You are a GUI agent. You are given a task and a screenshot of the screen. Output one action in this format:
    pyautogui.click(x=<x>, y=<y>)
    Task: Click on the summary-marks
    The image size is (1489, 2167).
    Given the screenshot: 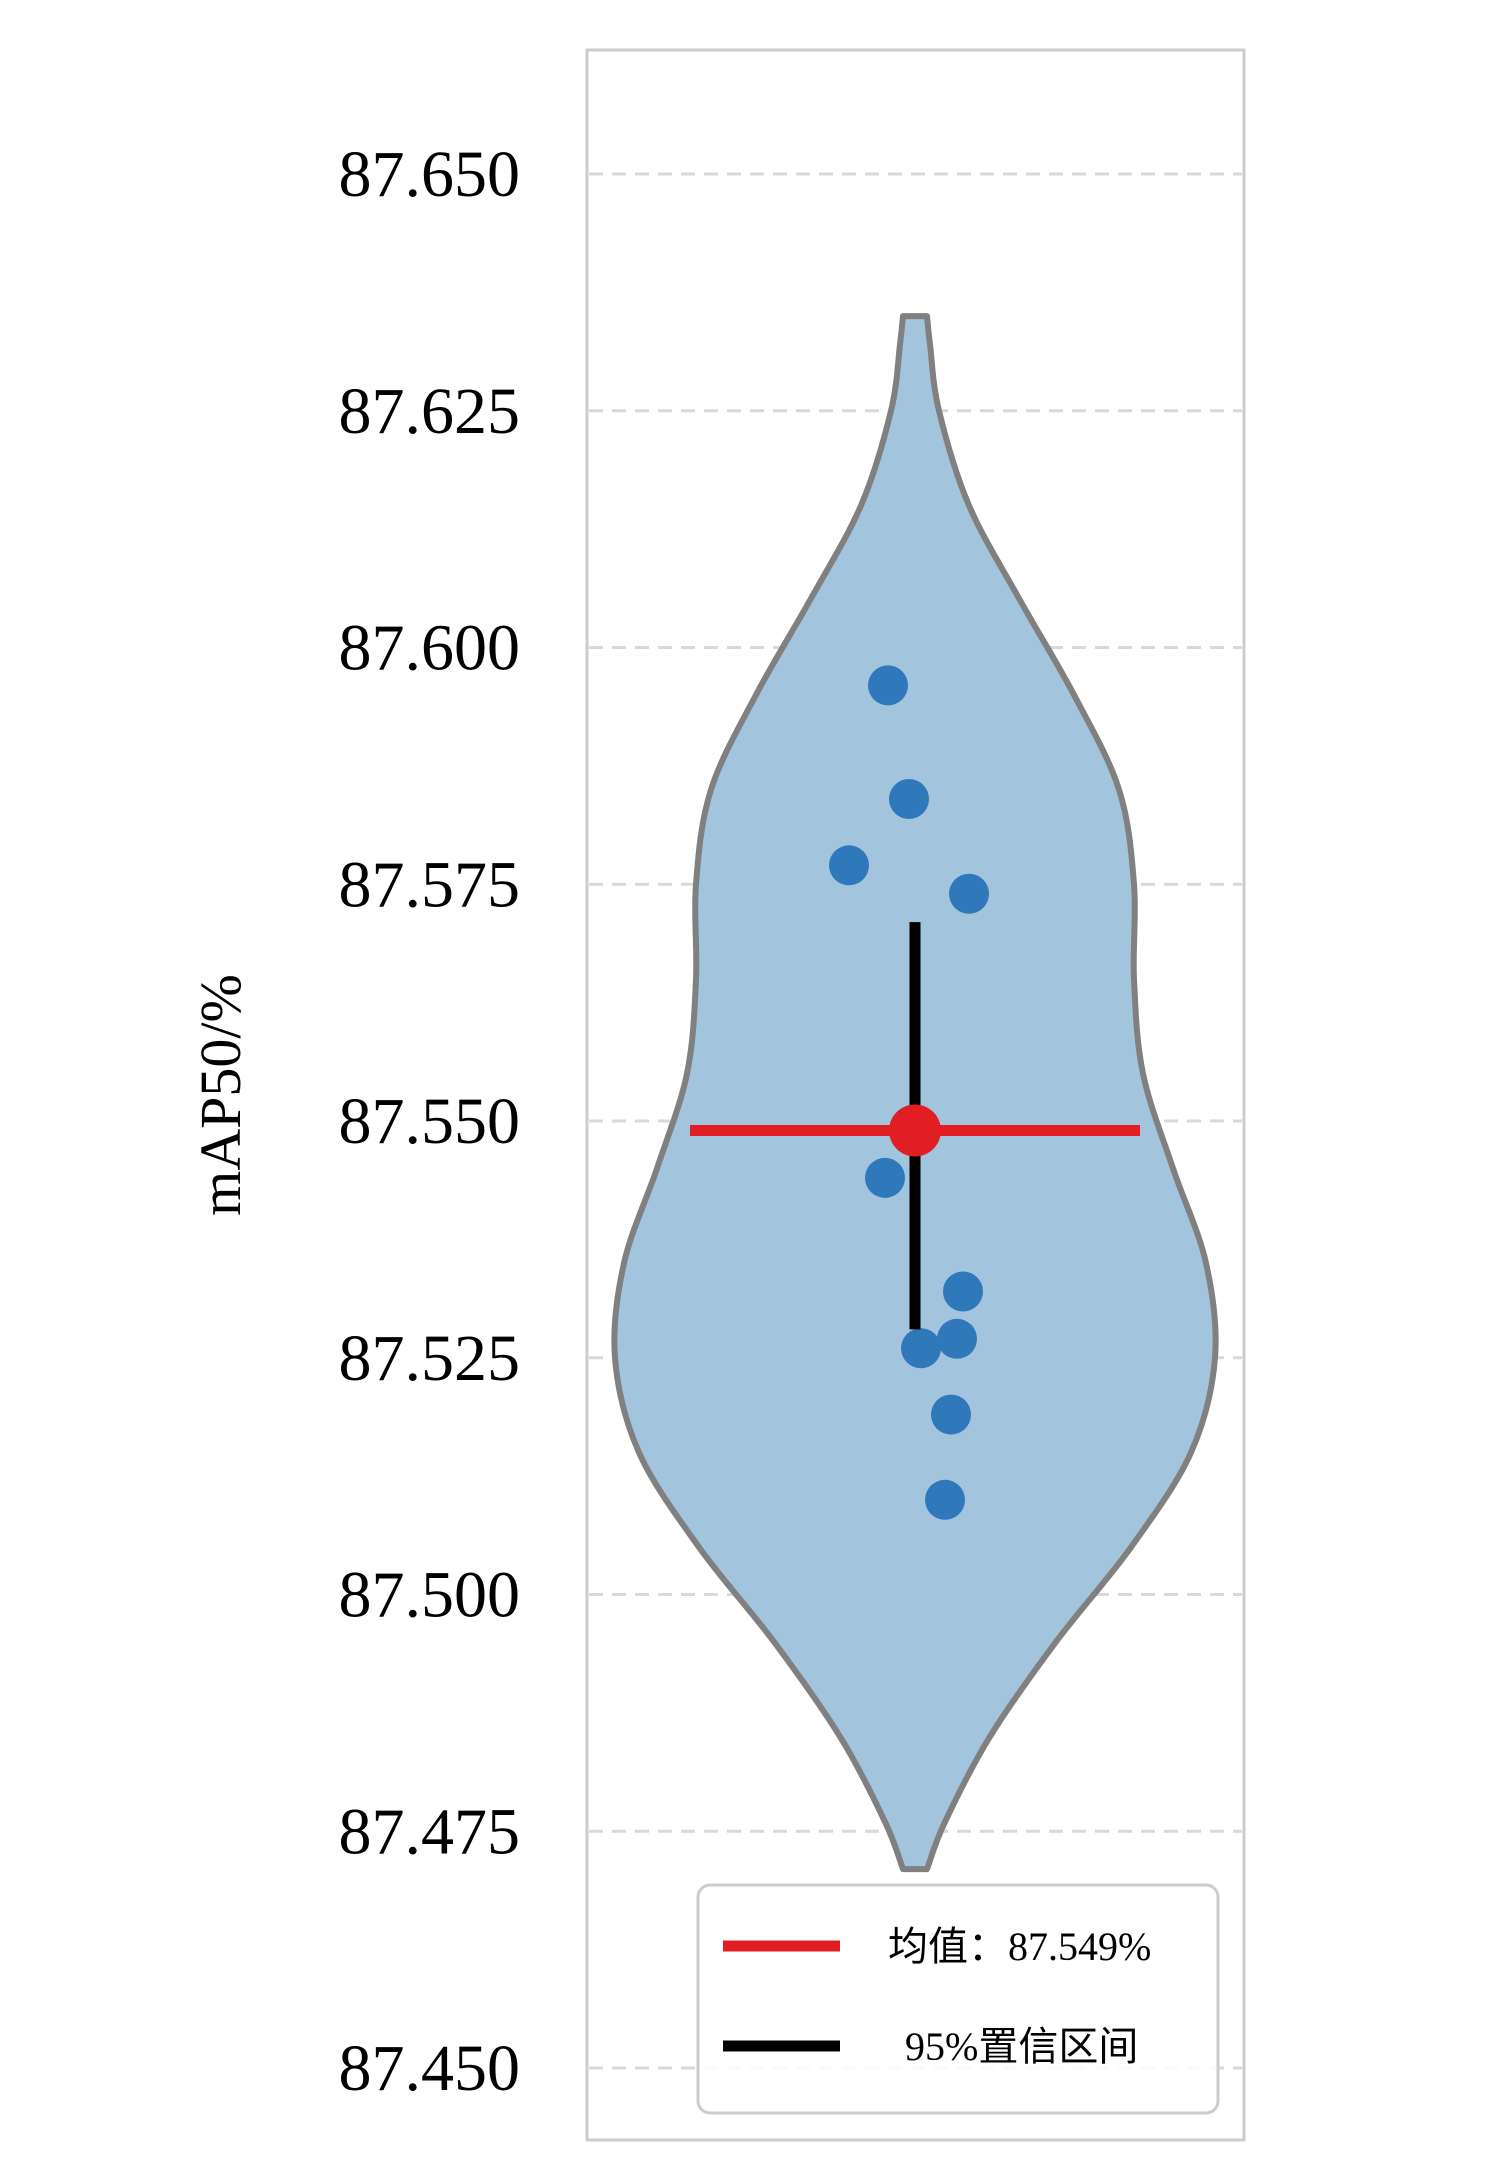 What is the action you would take?
    pyautogui.click(x=915, y=1126)
    